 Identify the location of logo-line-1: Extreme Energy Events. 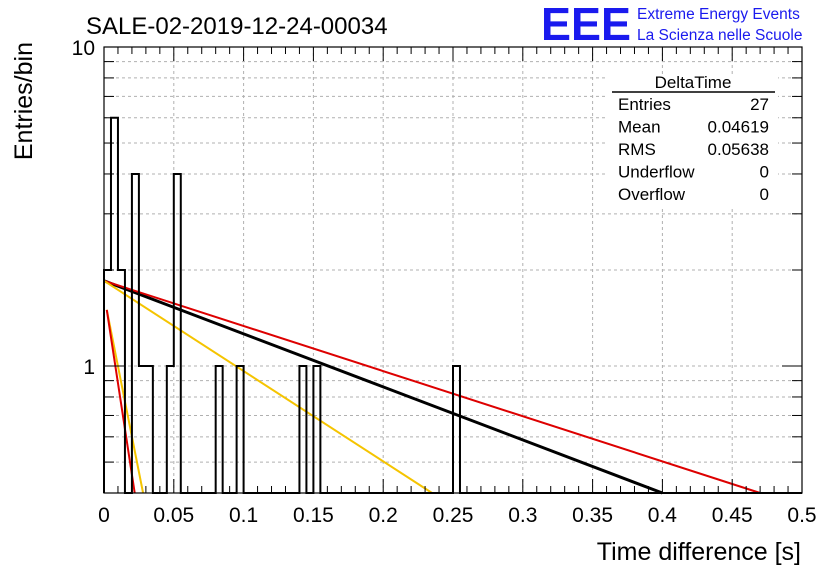
(718, 14).